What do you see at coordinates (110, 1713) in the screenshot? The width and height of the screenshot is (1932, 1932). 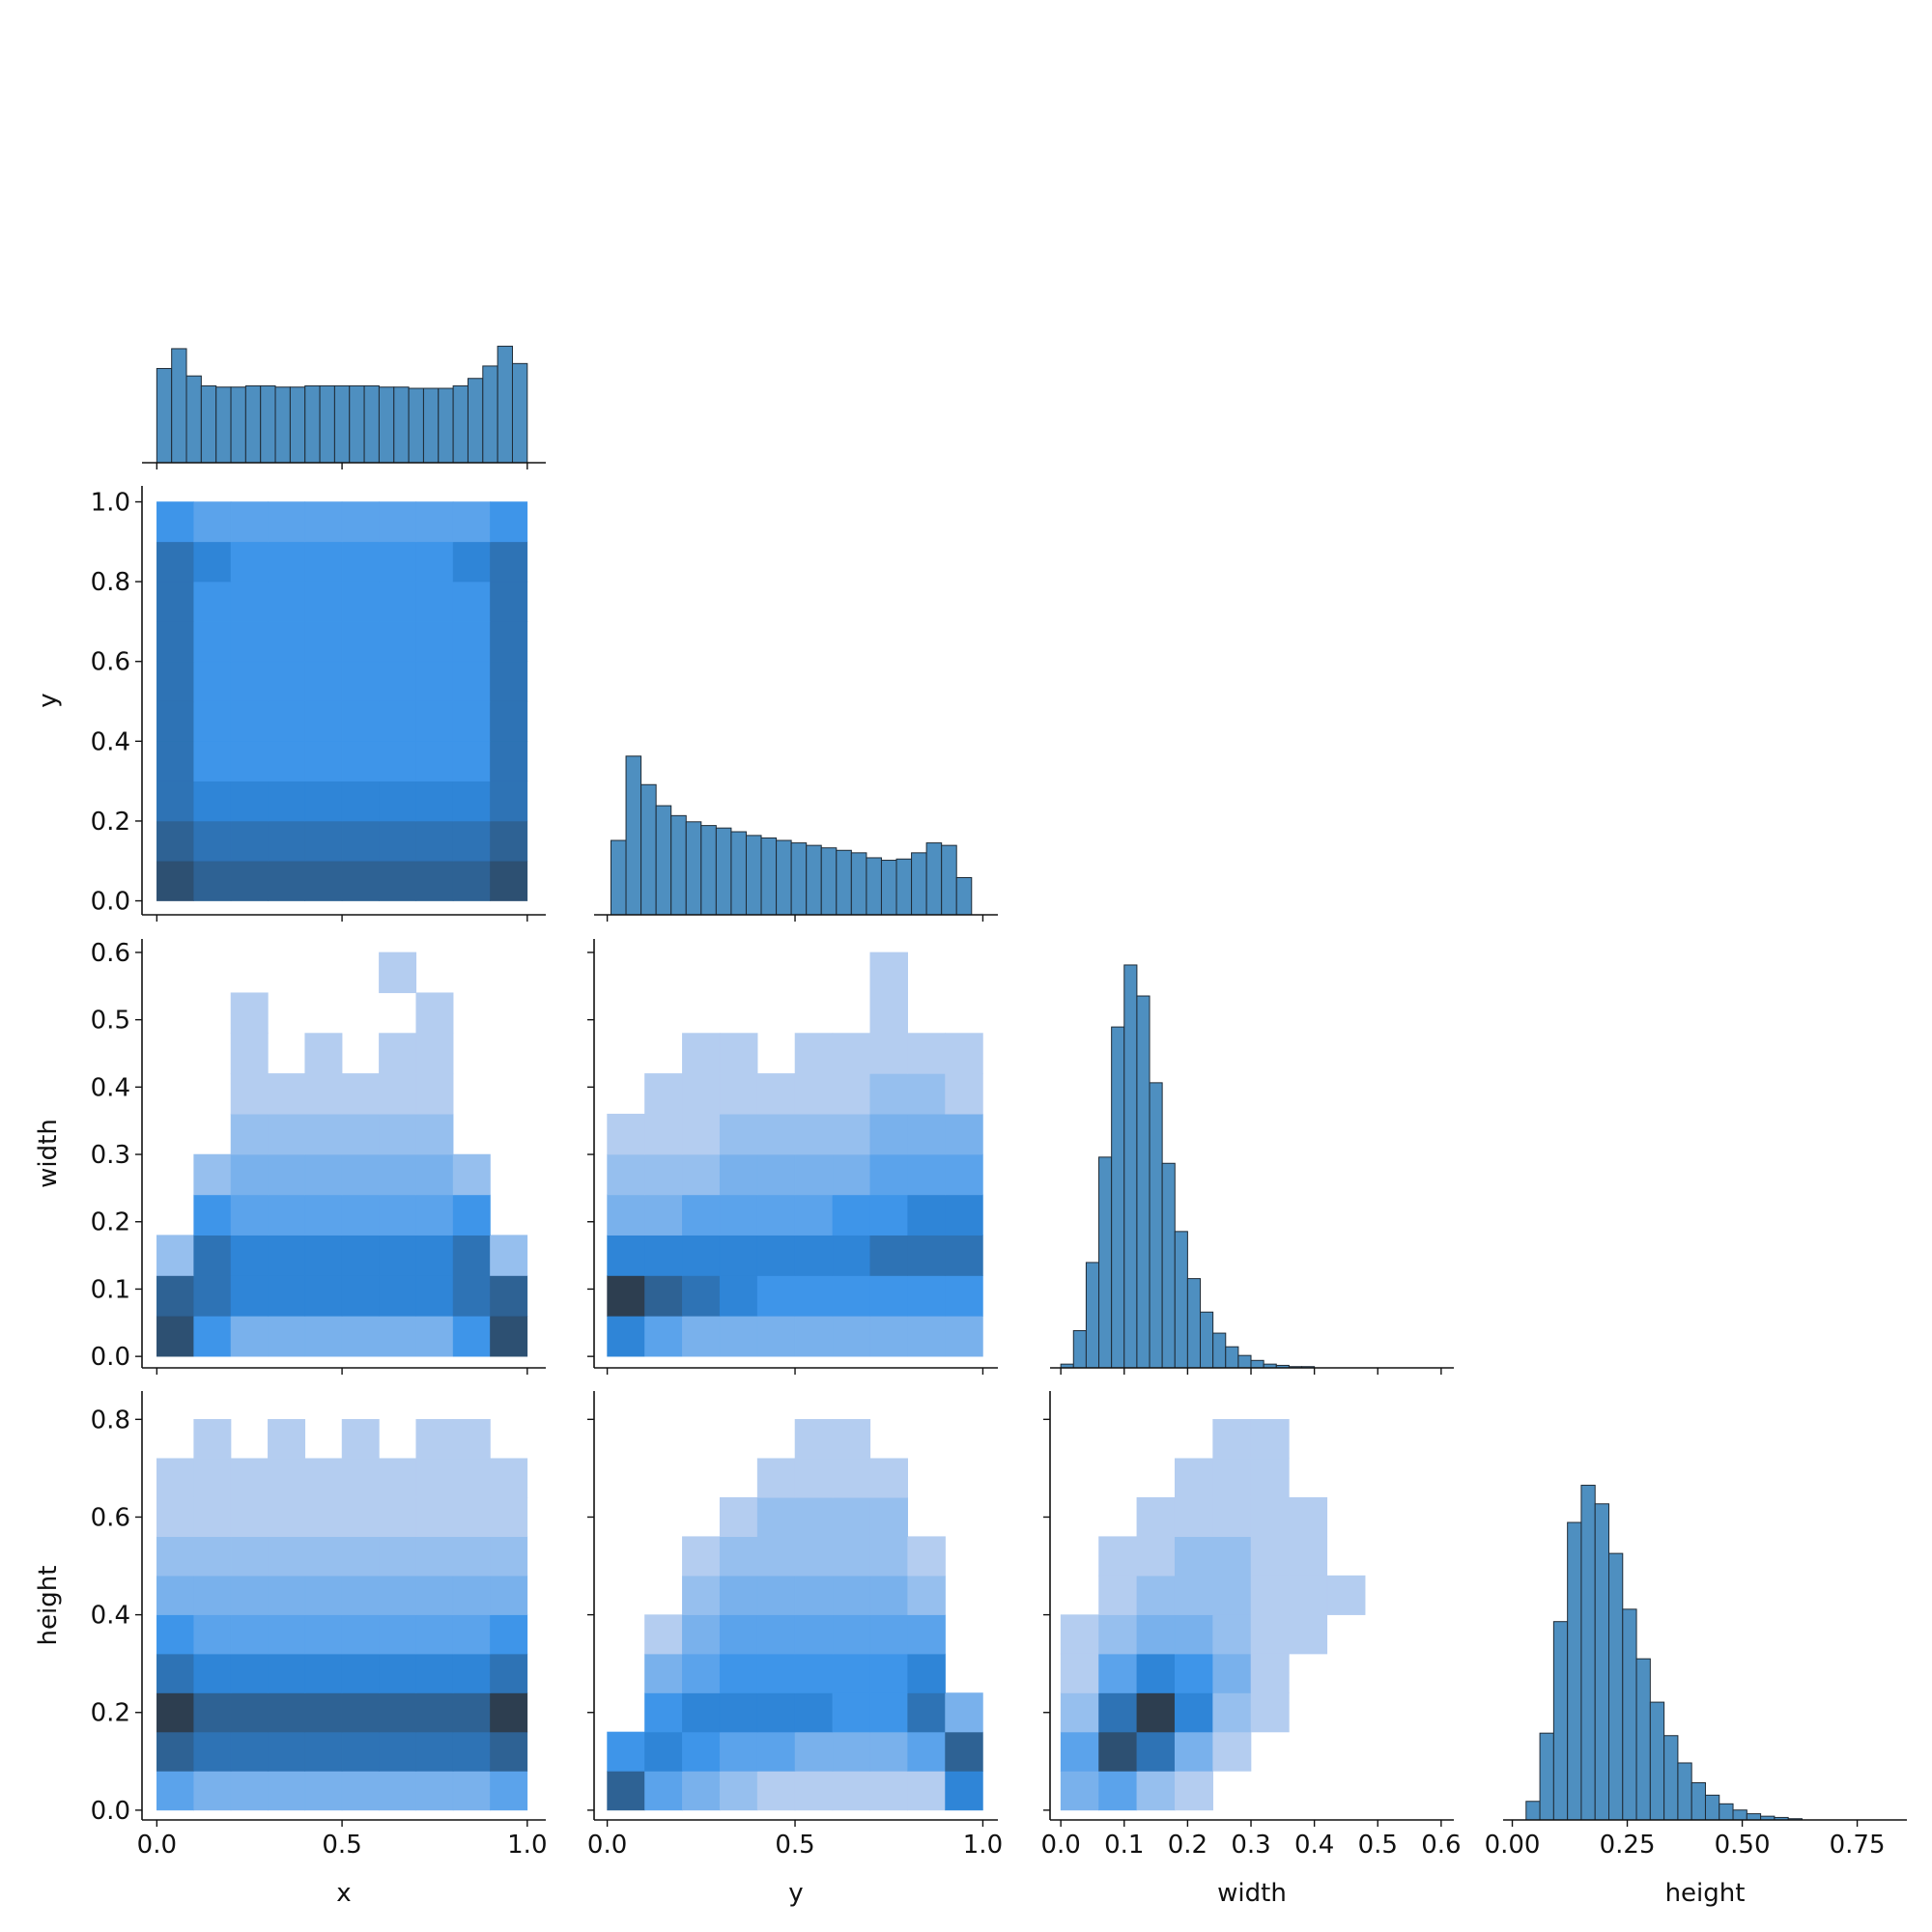 I see `y-tick-label: 0.2` at bounding box center [110, 1713].